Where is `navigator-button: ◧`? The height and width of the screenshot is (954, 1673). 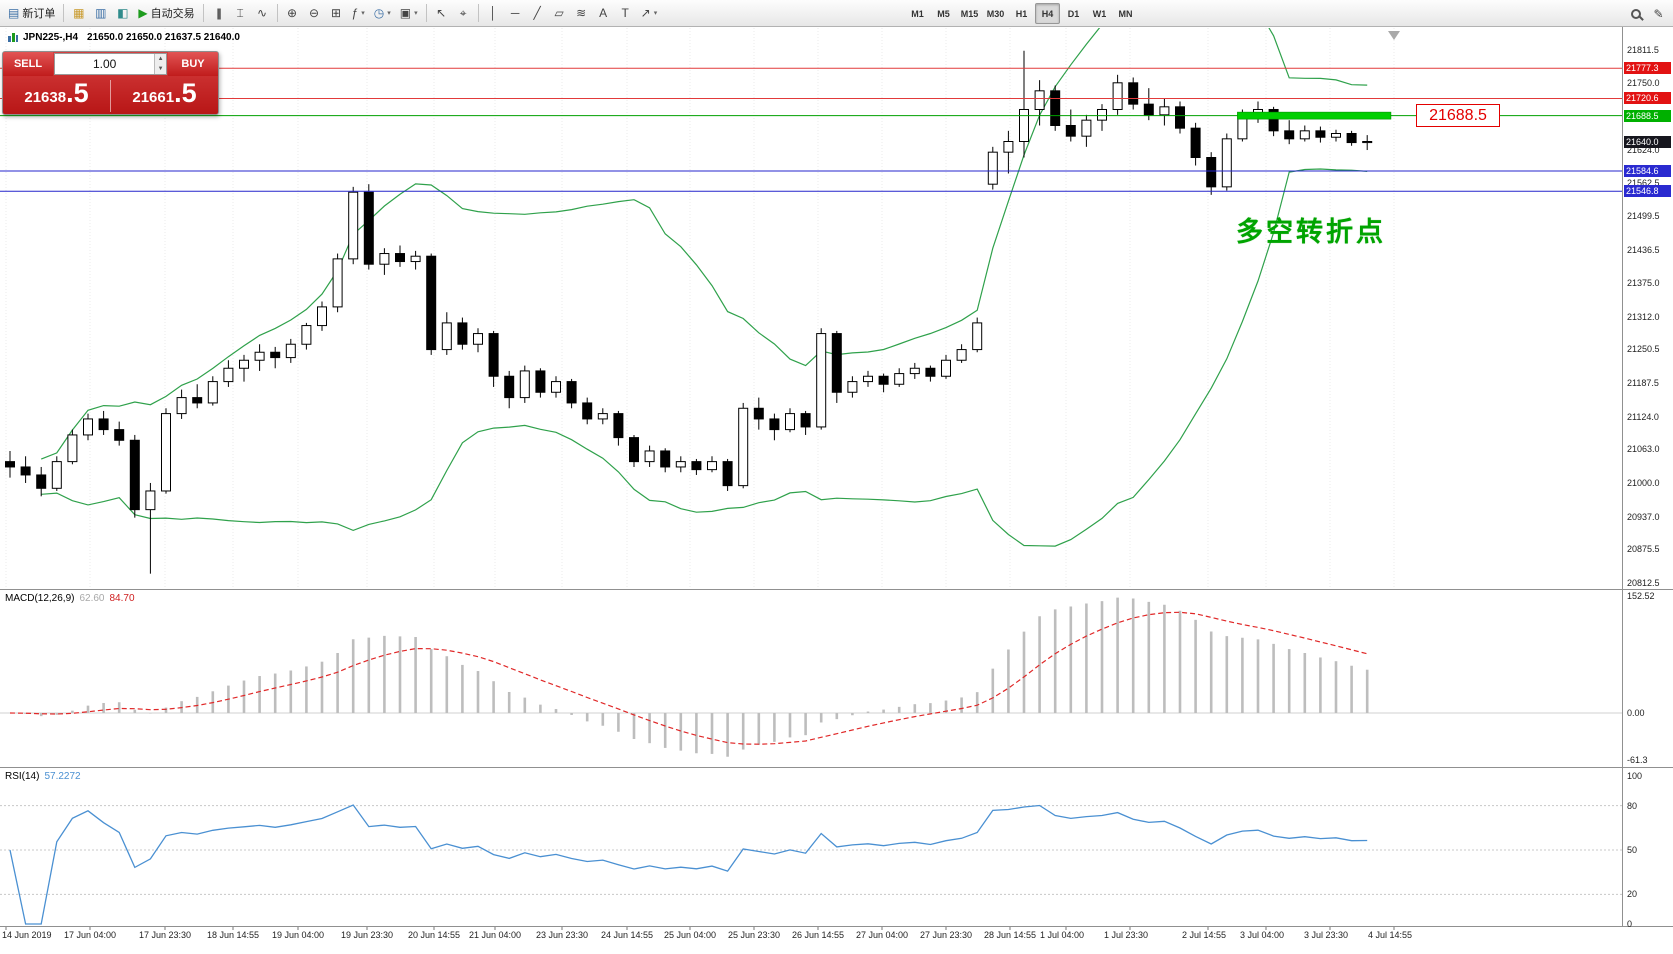
navigator-button: ◧ is located at coordinates (122, 13).